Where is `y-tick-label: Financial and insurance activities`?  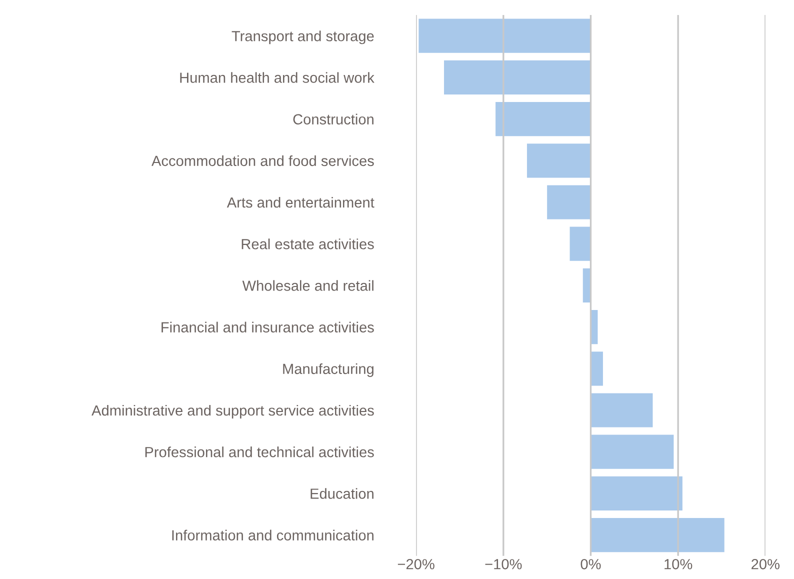
y-tick-label: Financial and insurance activities is located at coordinates (268, 327).